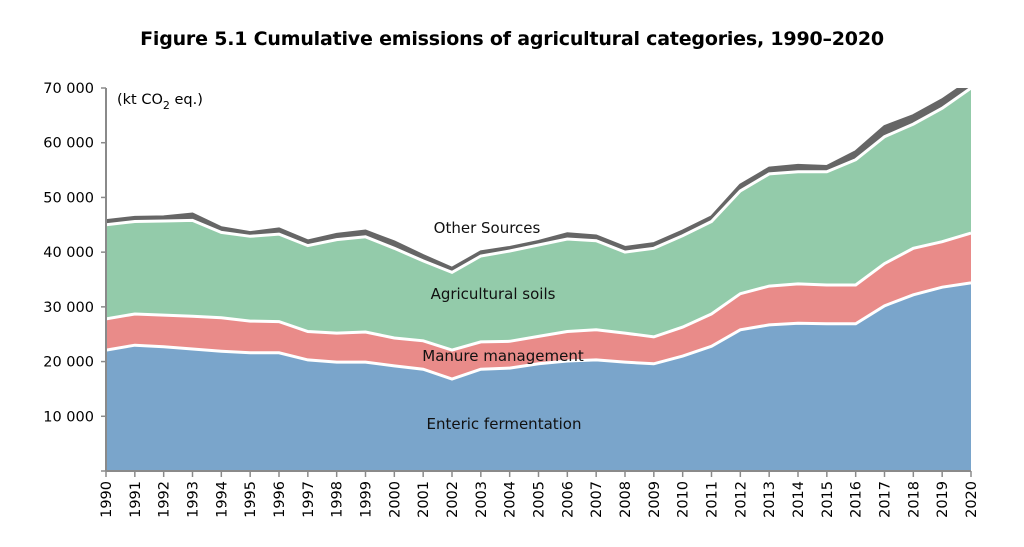 The height and width of the screenshot is (547, 1024). Describe the element at coordinates (799, 499) in the screenshot. I see `x-tick-label: 2014` at that location.